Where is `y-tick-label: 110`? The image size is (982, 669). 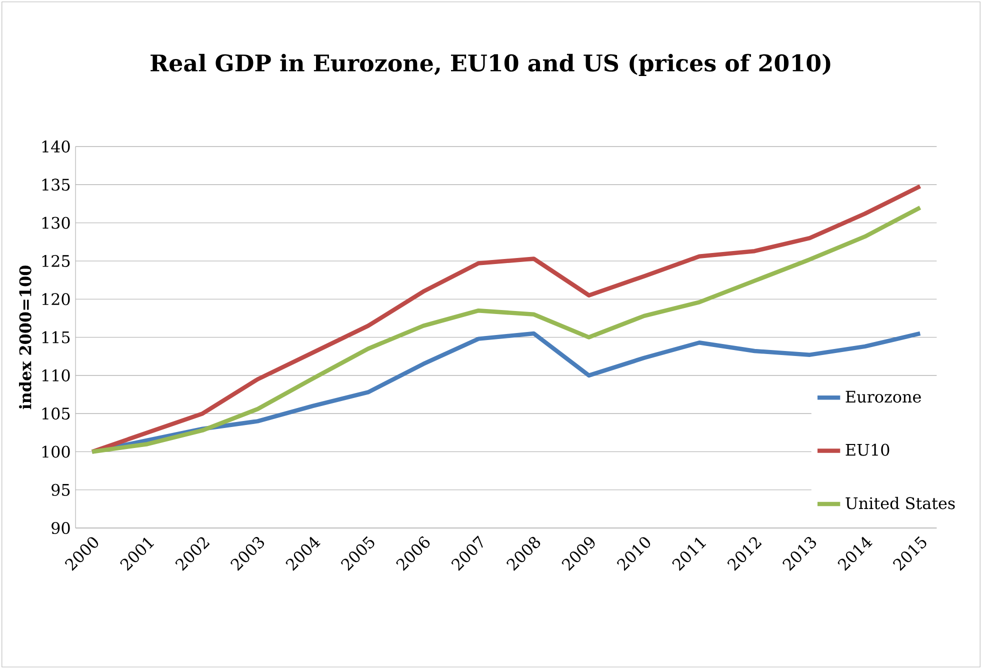
y-tick-label: 110 is located at coordinates (56, 375).